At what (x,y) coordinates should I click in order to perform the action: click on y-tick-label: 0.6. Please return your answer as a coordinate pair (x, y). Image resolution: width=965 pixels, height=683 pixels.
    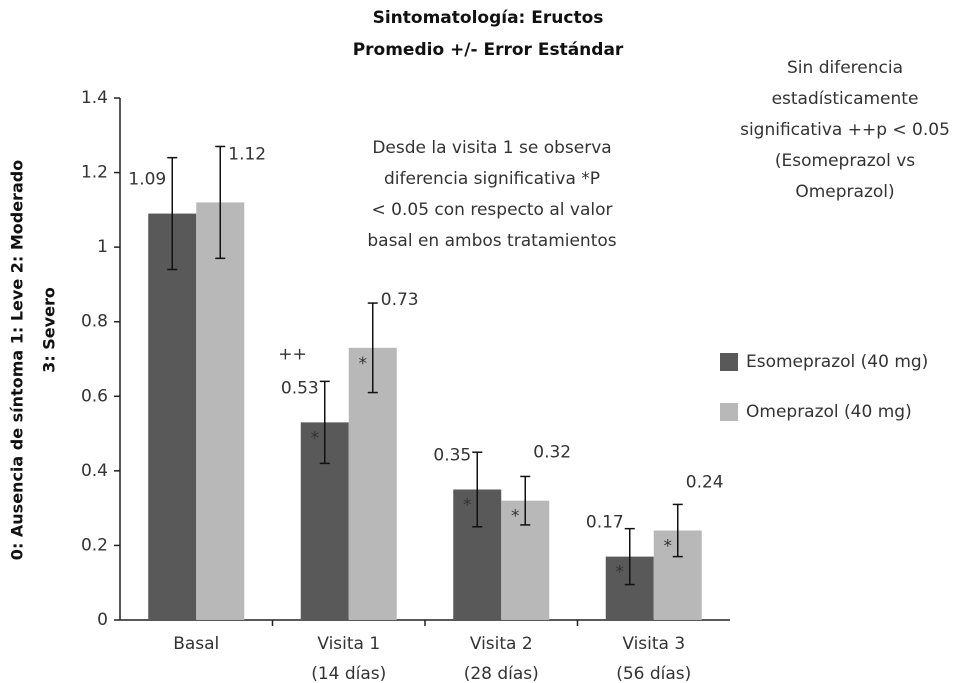
    Looking at the image, I should click on (94, 396).